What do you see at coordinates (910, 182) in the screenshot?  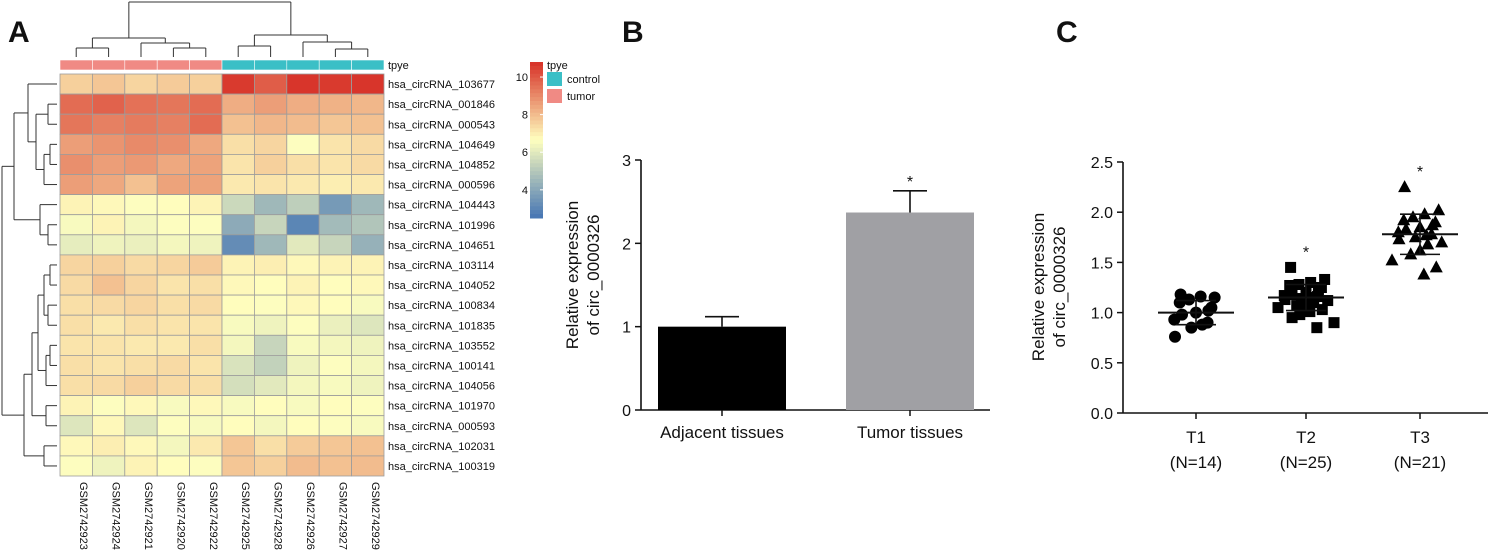 I see `significance-marker: *` at bounding box center [910, 182].